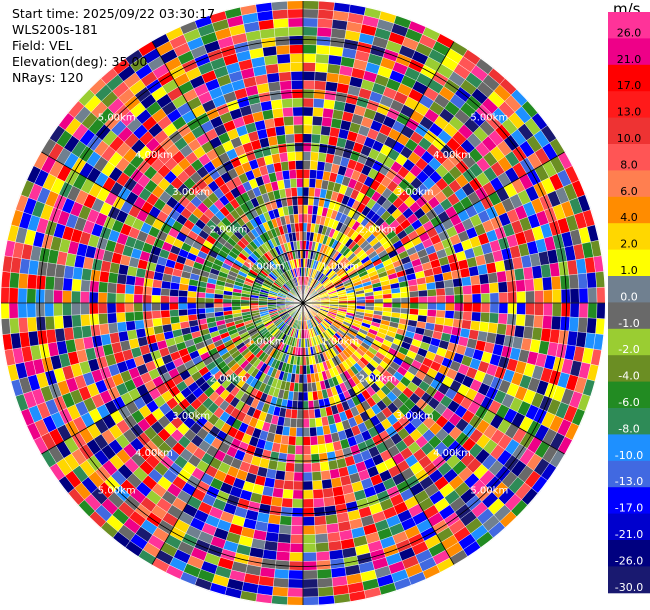 This screenshot has width=650, height=610. Describe the element at coordinates (628, 323) in the screenshot. I see `colorbar-tick-label: -1.0` at that location.